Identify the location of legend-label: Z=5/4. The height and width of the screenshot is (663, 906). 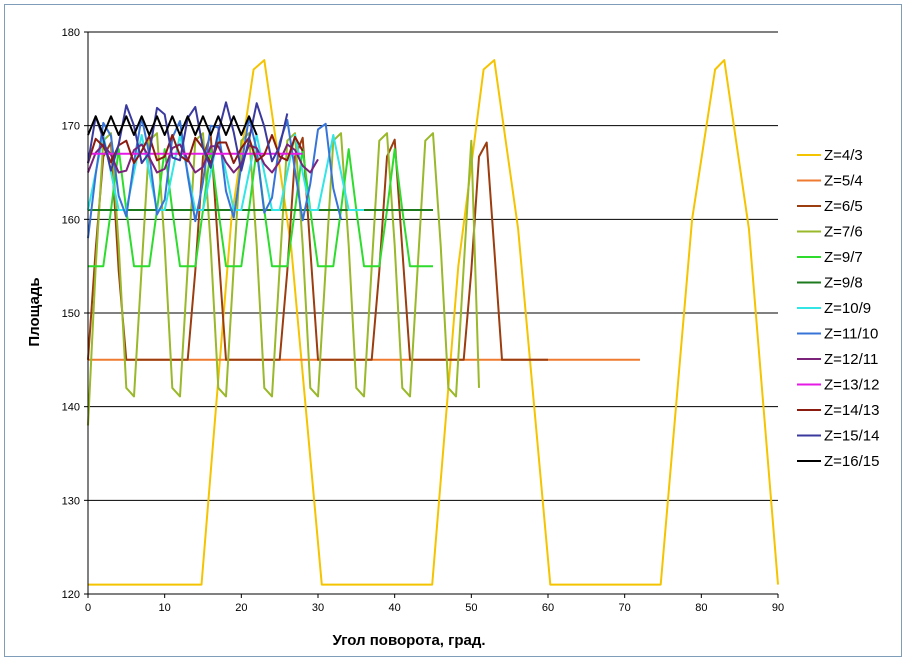
(843, 181).